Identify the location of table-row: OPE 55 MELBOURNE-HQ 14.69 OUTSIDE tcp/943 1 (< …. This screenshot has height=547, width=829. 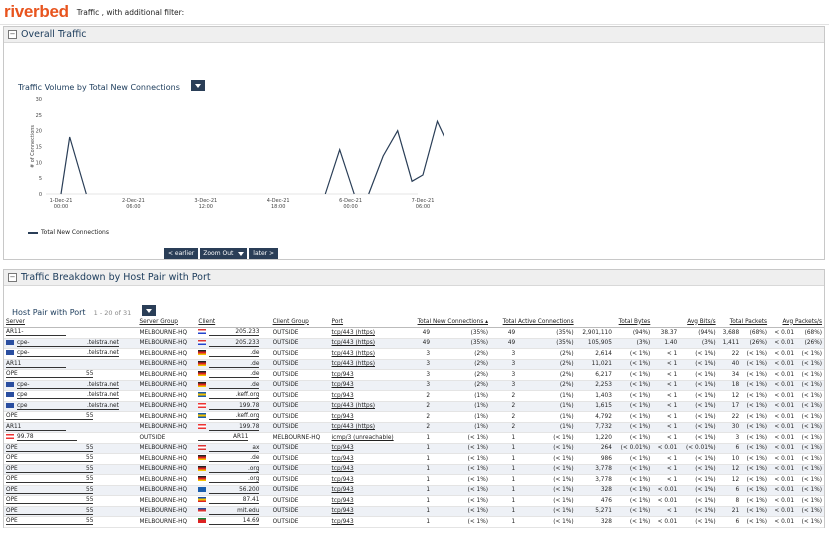
(414, 522).